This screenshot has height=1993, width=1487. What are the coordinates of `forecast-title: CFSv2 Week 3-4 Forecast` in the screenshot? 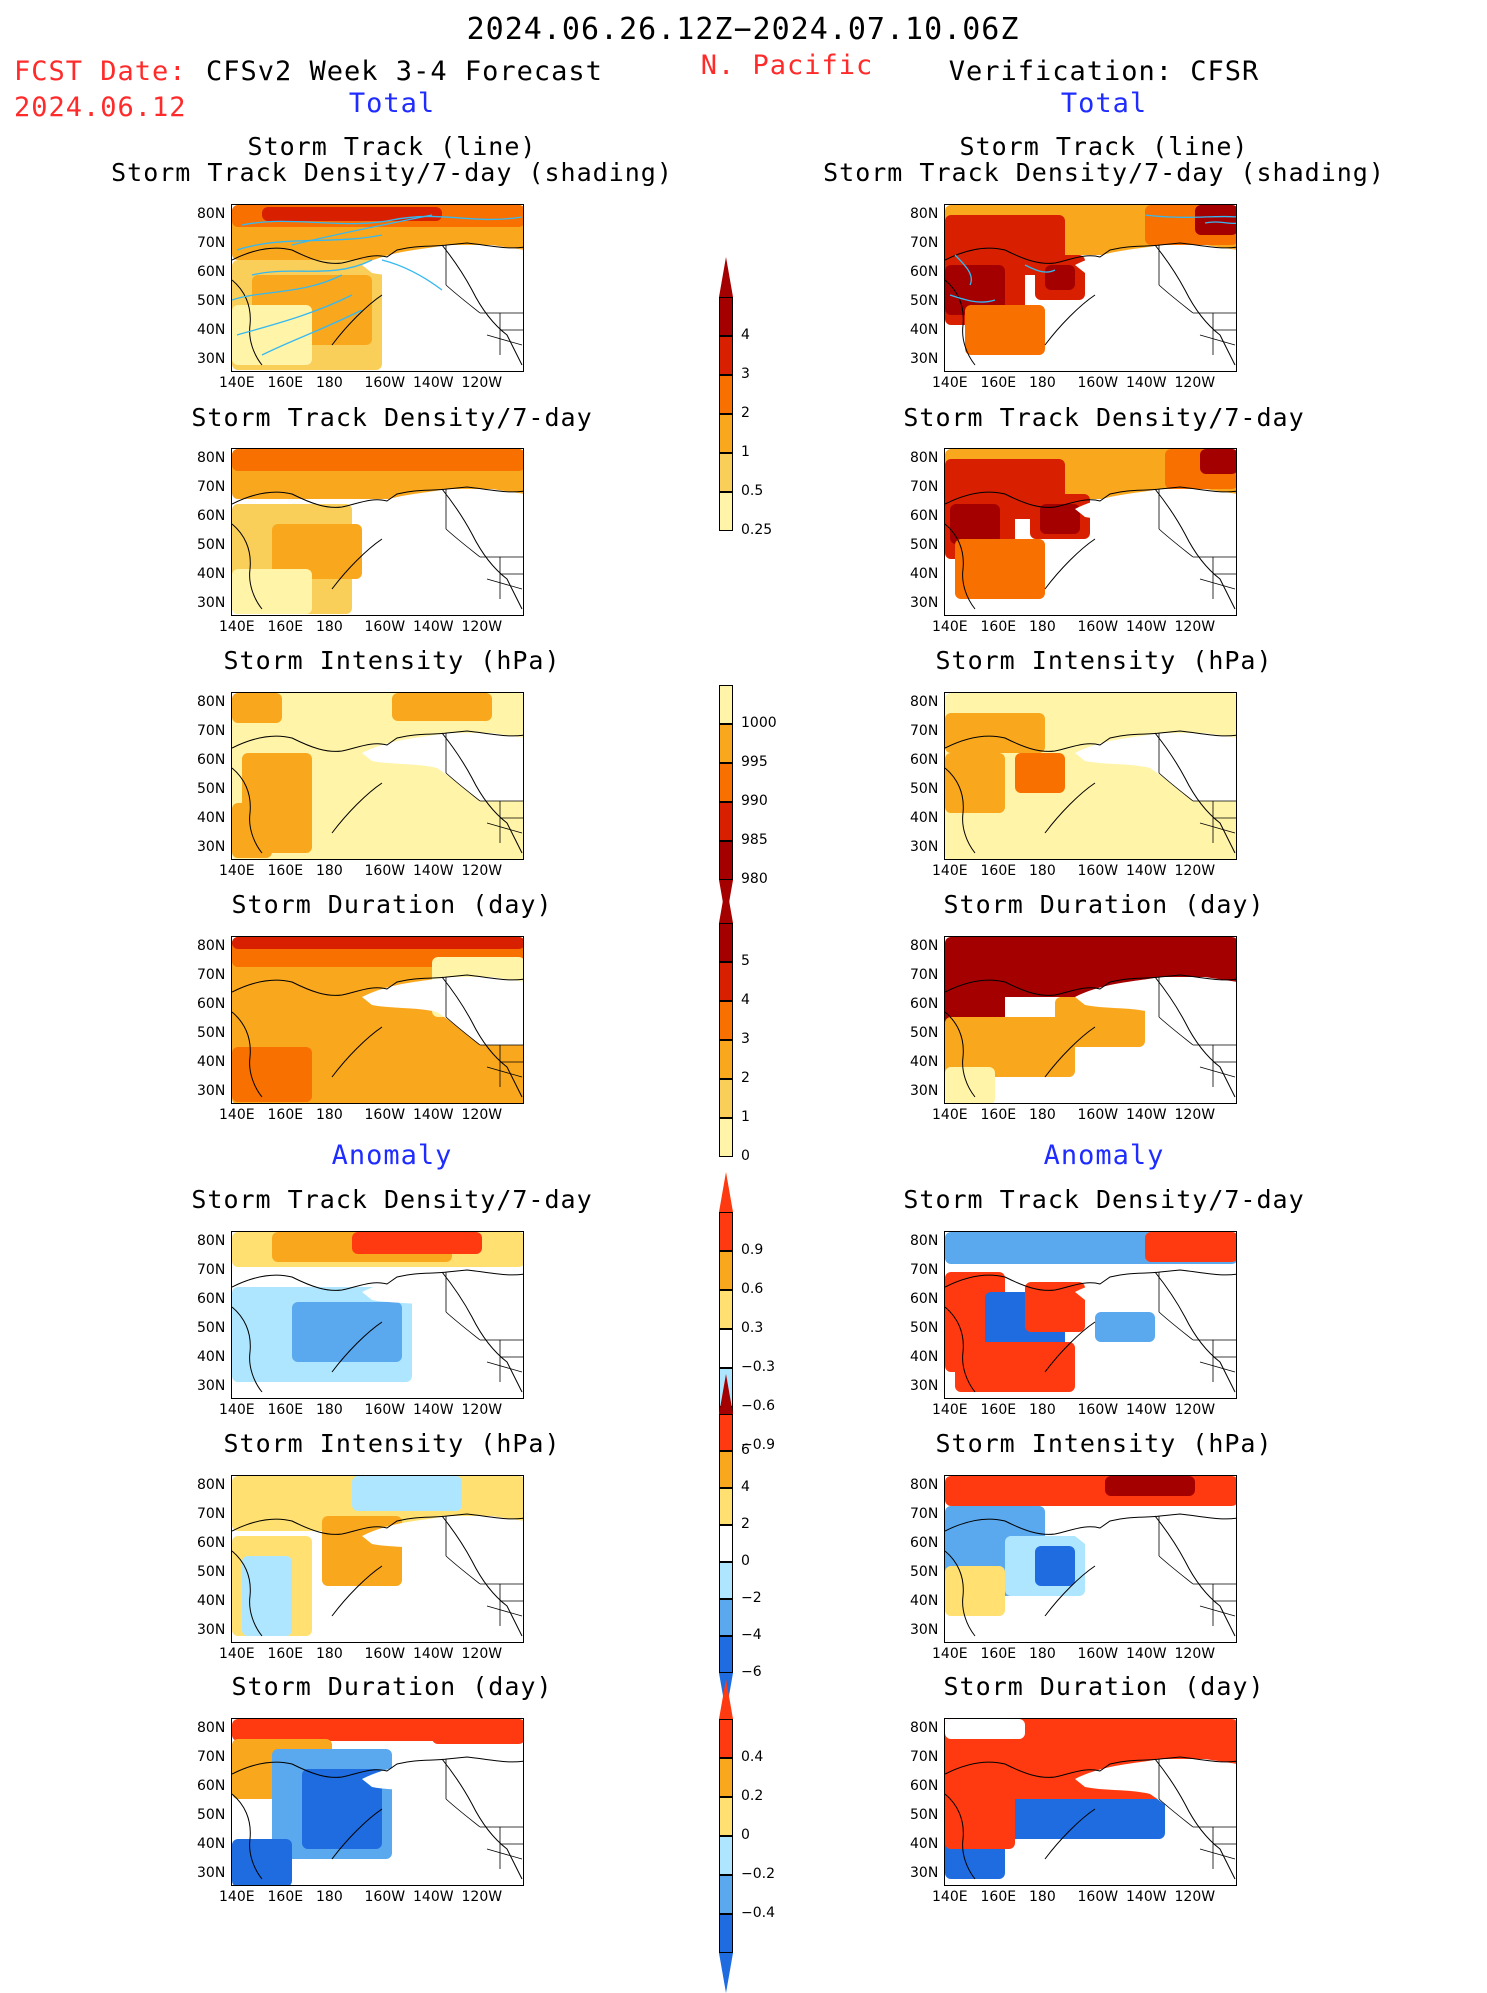 It's located at (404, 71).